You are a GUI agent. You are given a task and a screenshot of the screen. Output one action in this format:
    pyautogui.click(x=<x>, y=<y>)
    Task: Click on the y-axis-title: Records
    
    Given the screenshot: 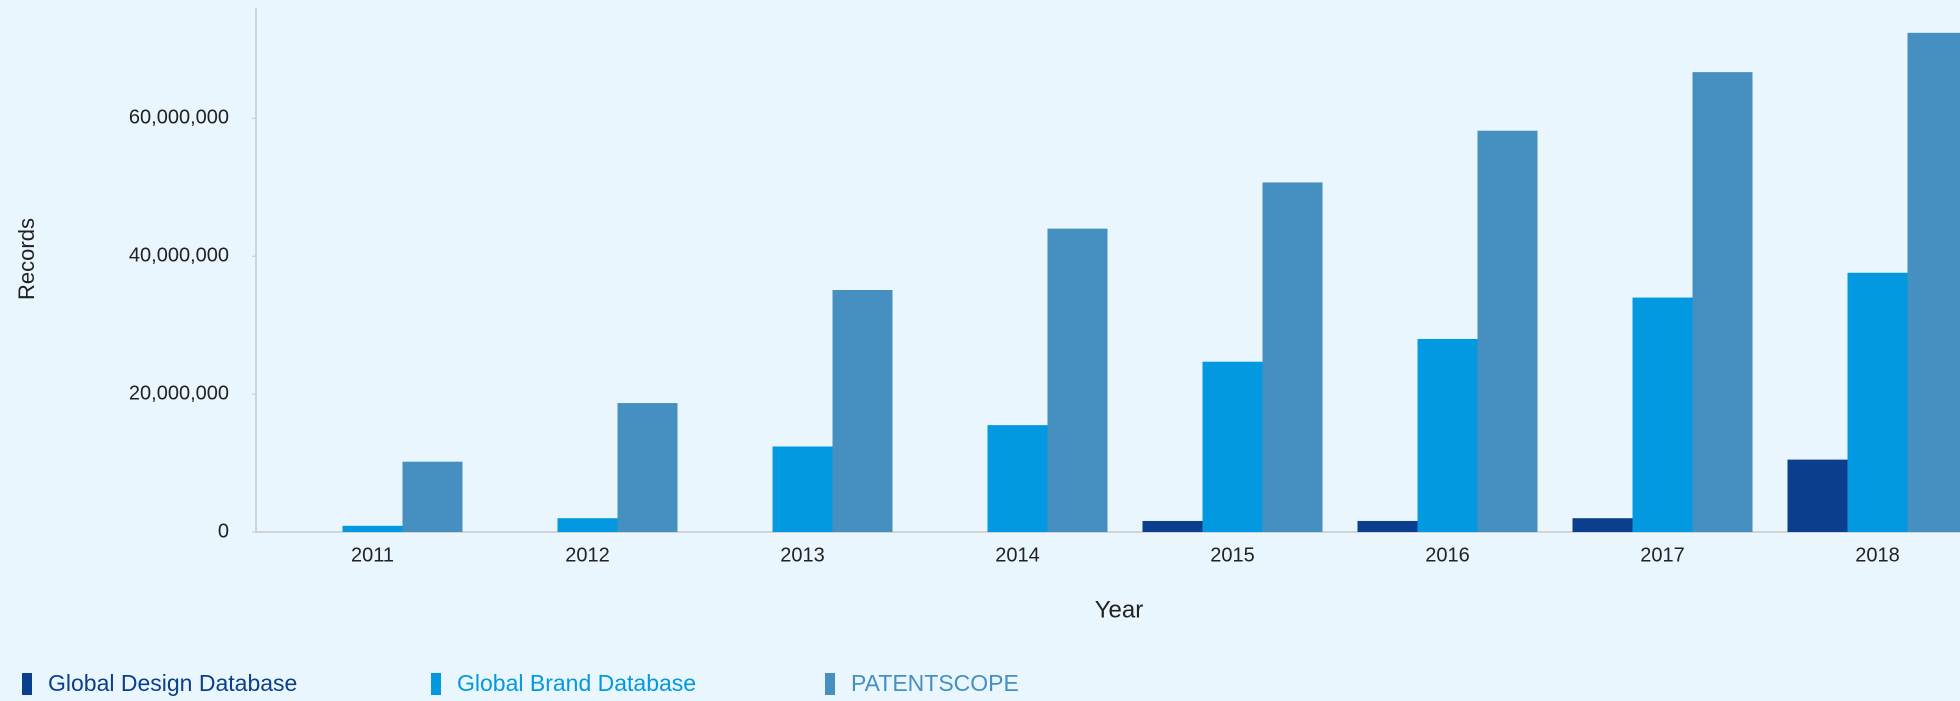 What is the action you would take?
    pyautogui.click(x=26, y=259)
    